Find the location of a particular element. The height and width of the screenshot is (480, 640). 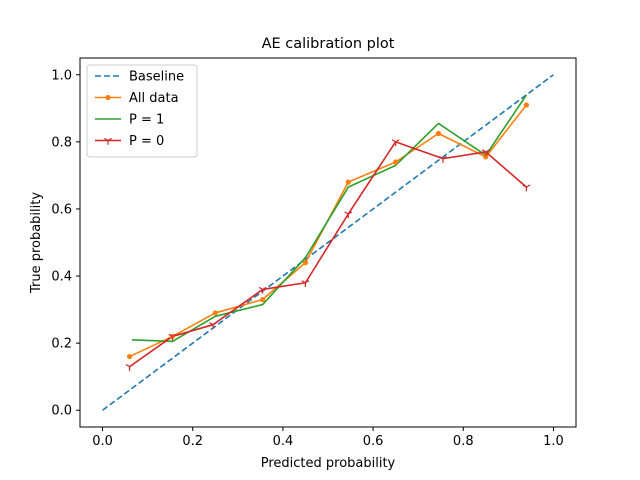

y-axis-label: True probability is located at coordinates (36, 243).